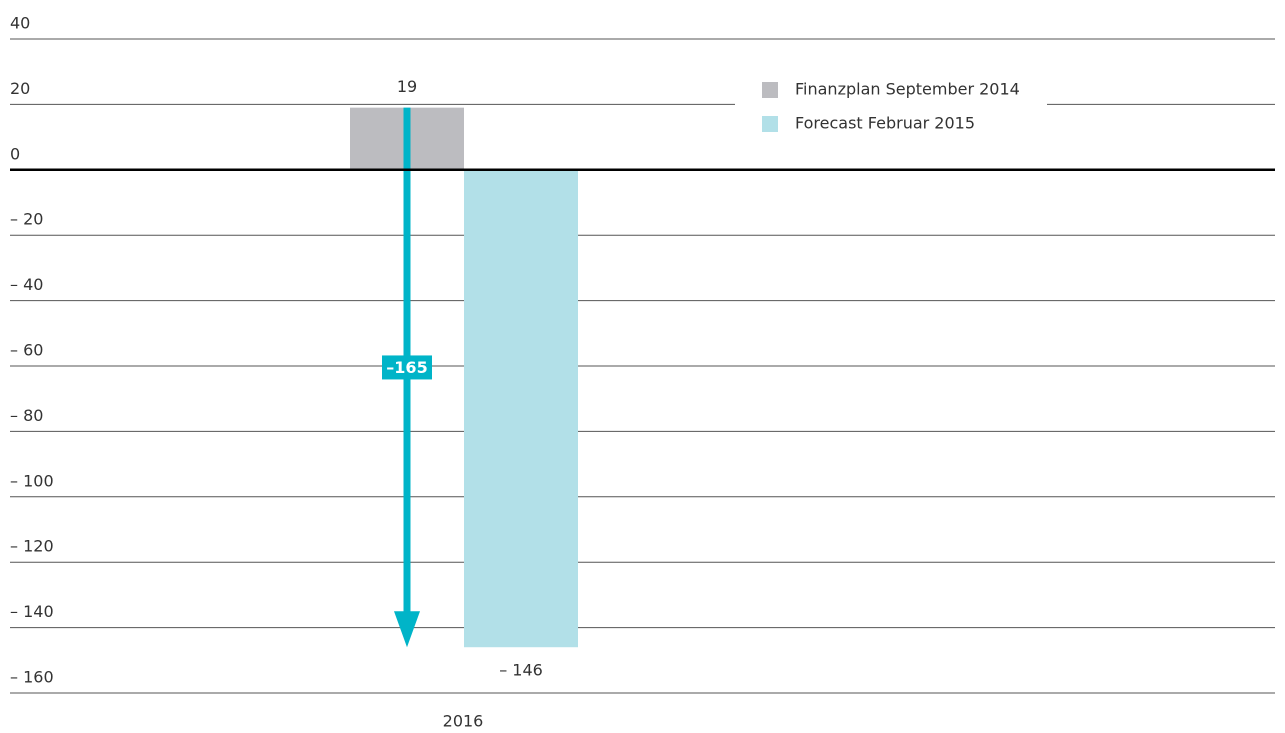 Image resolution: width=1285 pixels, height=733 pixels. Describe the element at coordinates (32, 677) in the screenshot. I see `y-tick-label: – 160` at that location.